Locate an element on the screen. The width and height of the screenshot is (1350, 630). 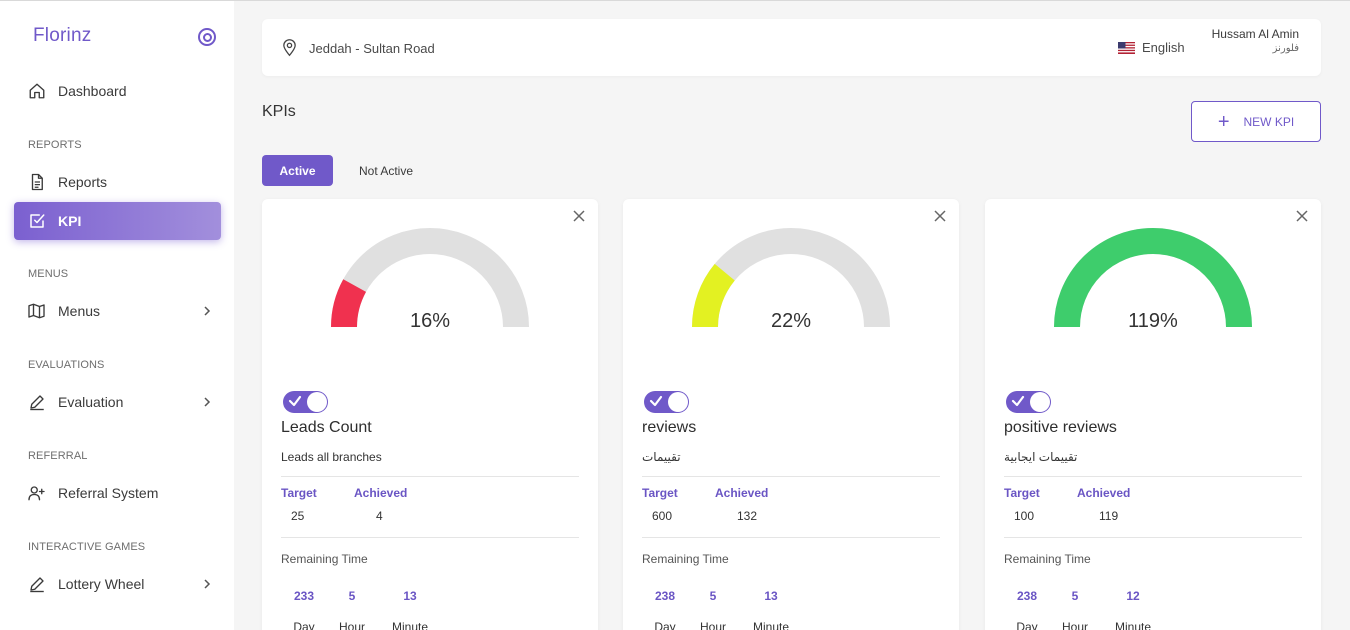
kpi-name: reviews is located at coordinates (669, 427).